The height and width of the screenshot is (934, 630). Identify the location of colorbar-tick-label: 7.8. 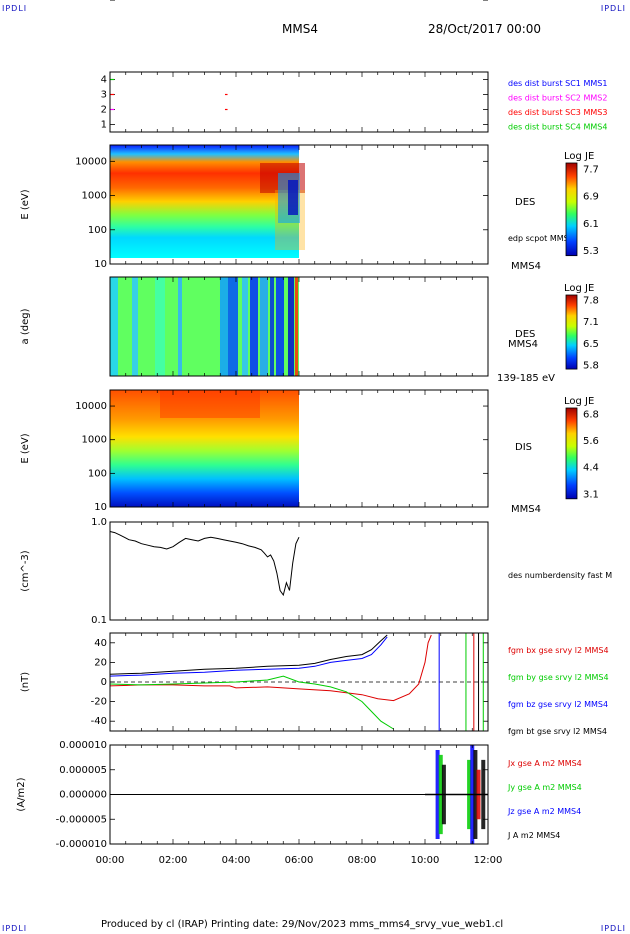
(591, 300).